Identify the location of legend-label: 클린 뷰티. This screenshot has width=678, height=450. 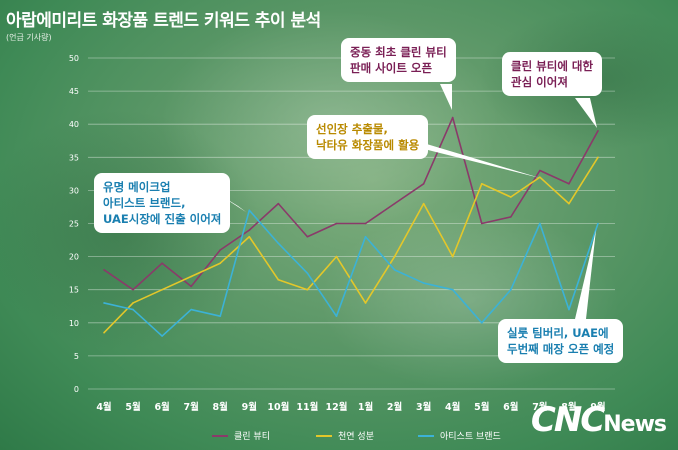
(252, 436).